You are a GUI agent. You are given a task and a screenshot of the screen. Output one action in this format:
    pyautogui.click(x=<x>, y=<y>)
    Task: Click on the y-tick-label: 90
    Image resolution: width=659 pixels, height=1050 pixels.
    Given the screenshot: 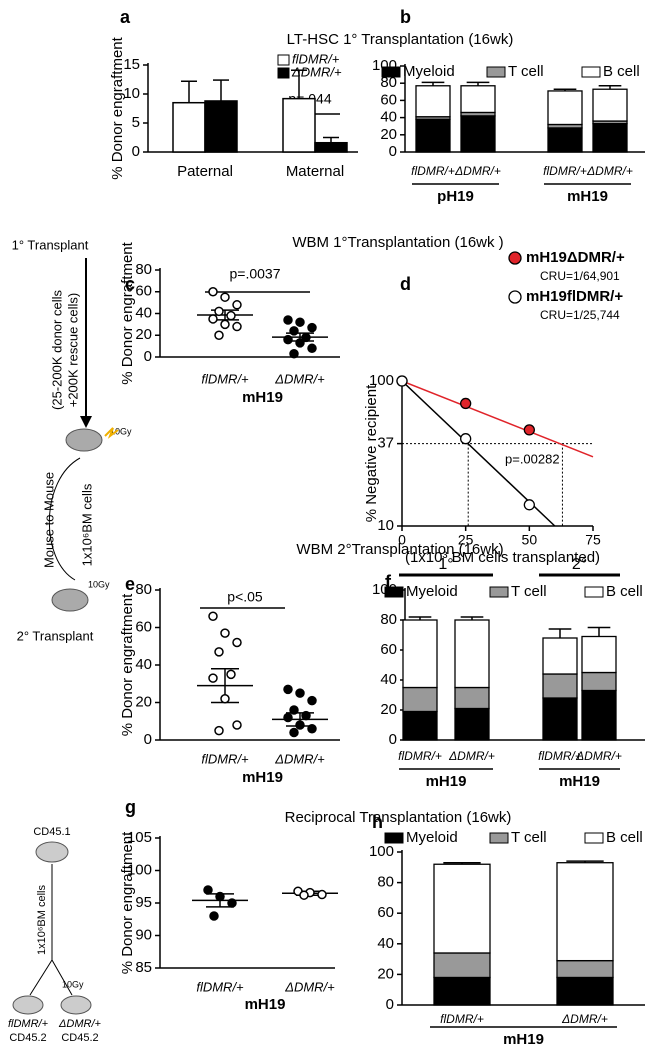 What is the action you would take?
    pyautogui.click(x=143, y=934)
    